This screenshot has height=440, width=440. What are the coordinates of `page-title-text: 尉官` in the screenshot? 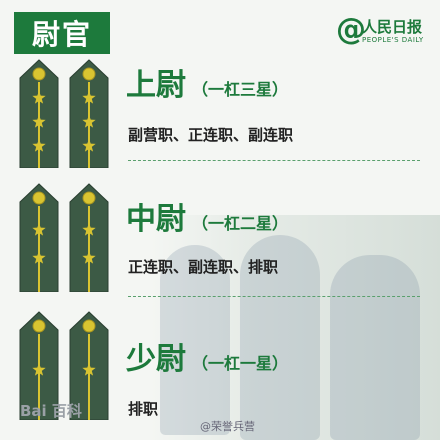 It's located at (61, 34).